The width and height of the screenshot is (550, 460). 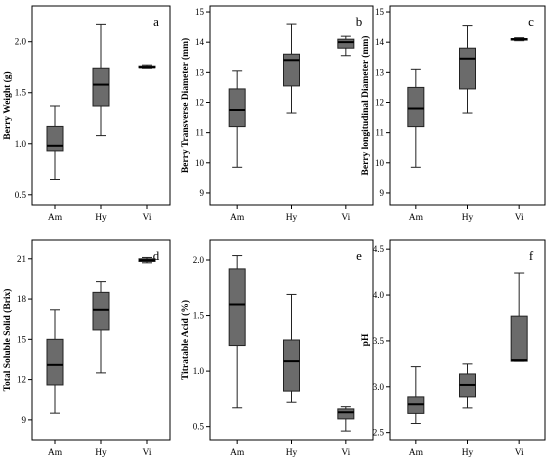 What do you see at coordinates (185, 105) in the screenshot?
I see `y-axis-label: Berry Transverse Diameter (mm)` at bounding box center [185, 105].